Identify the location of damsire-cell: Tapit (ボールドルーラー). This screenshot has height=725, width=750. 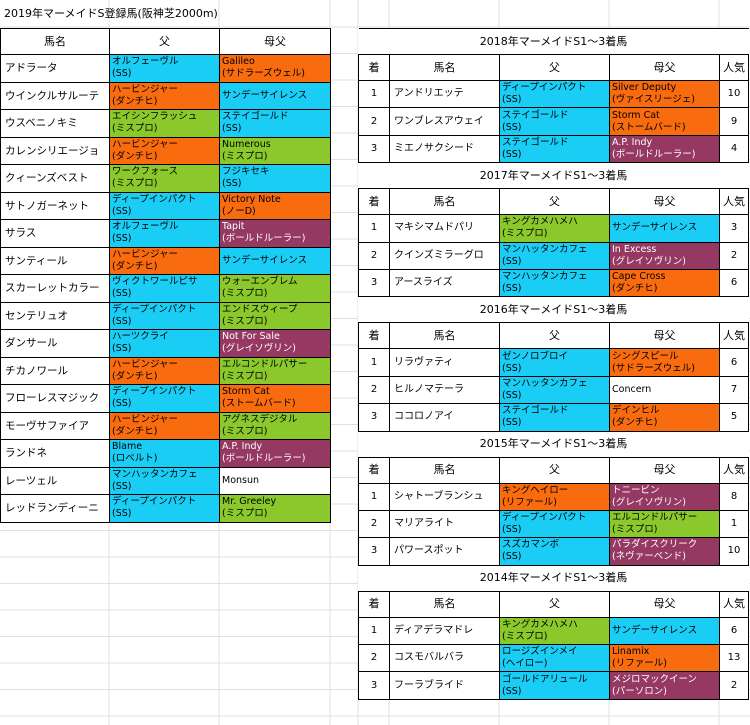
(275, 233).